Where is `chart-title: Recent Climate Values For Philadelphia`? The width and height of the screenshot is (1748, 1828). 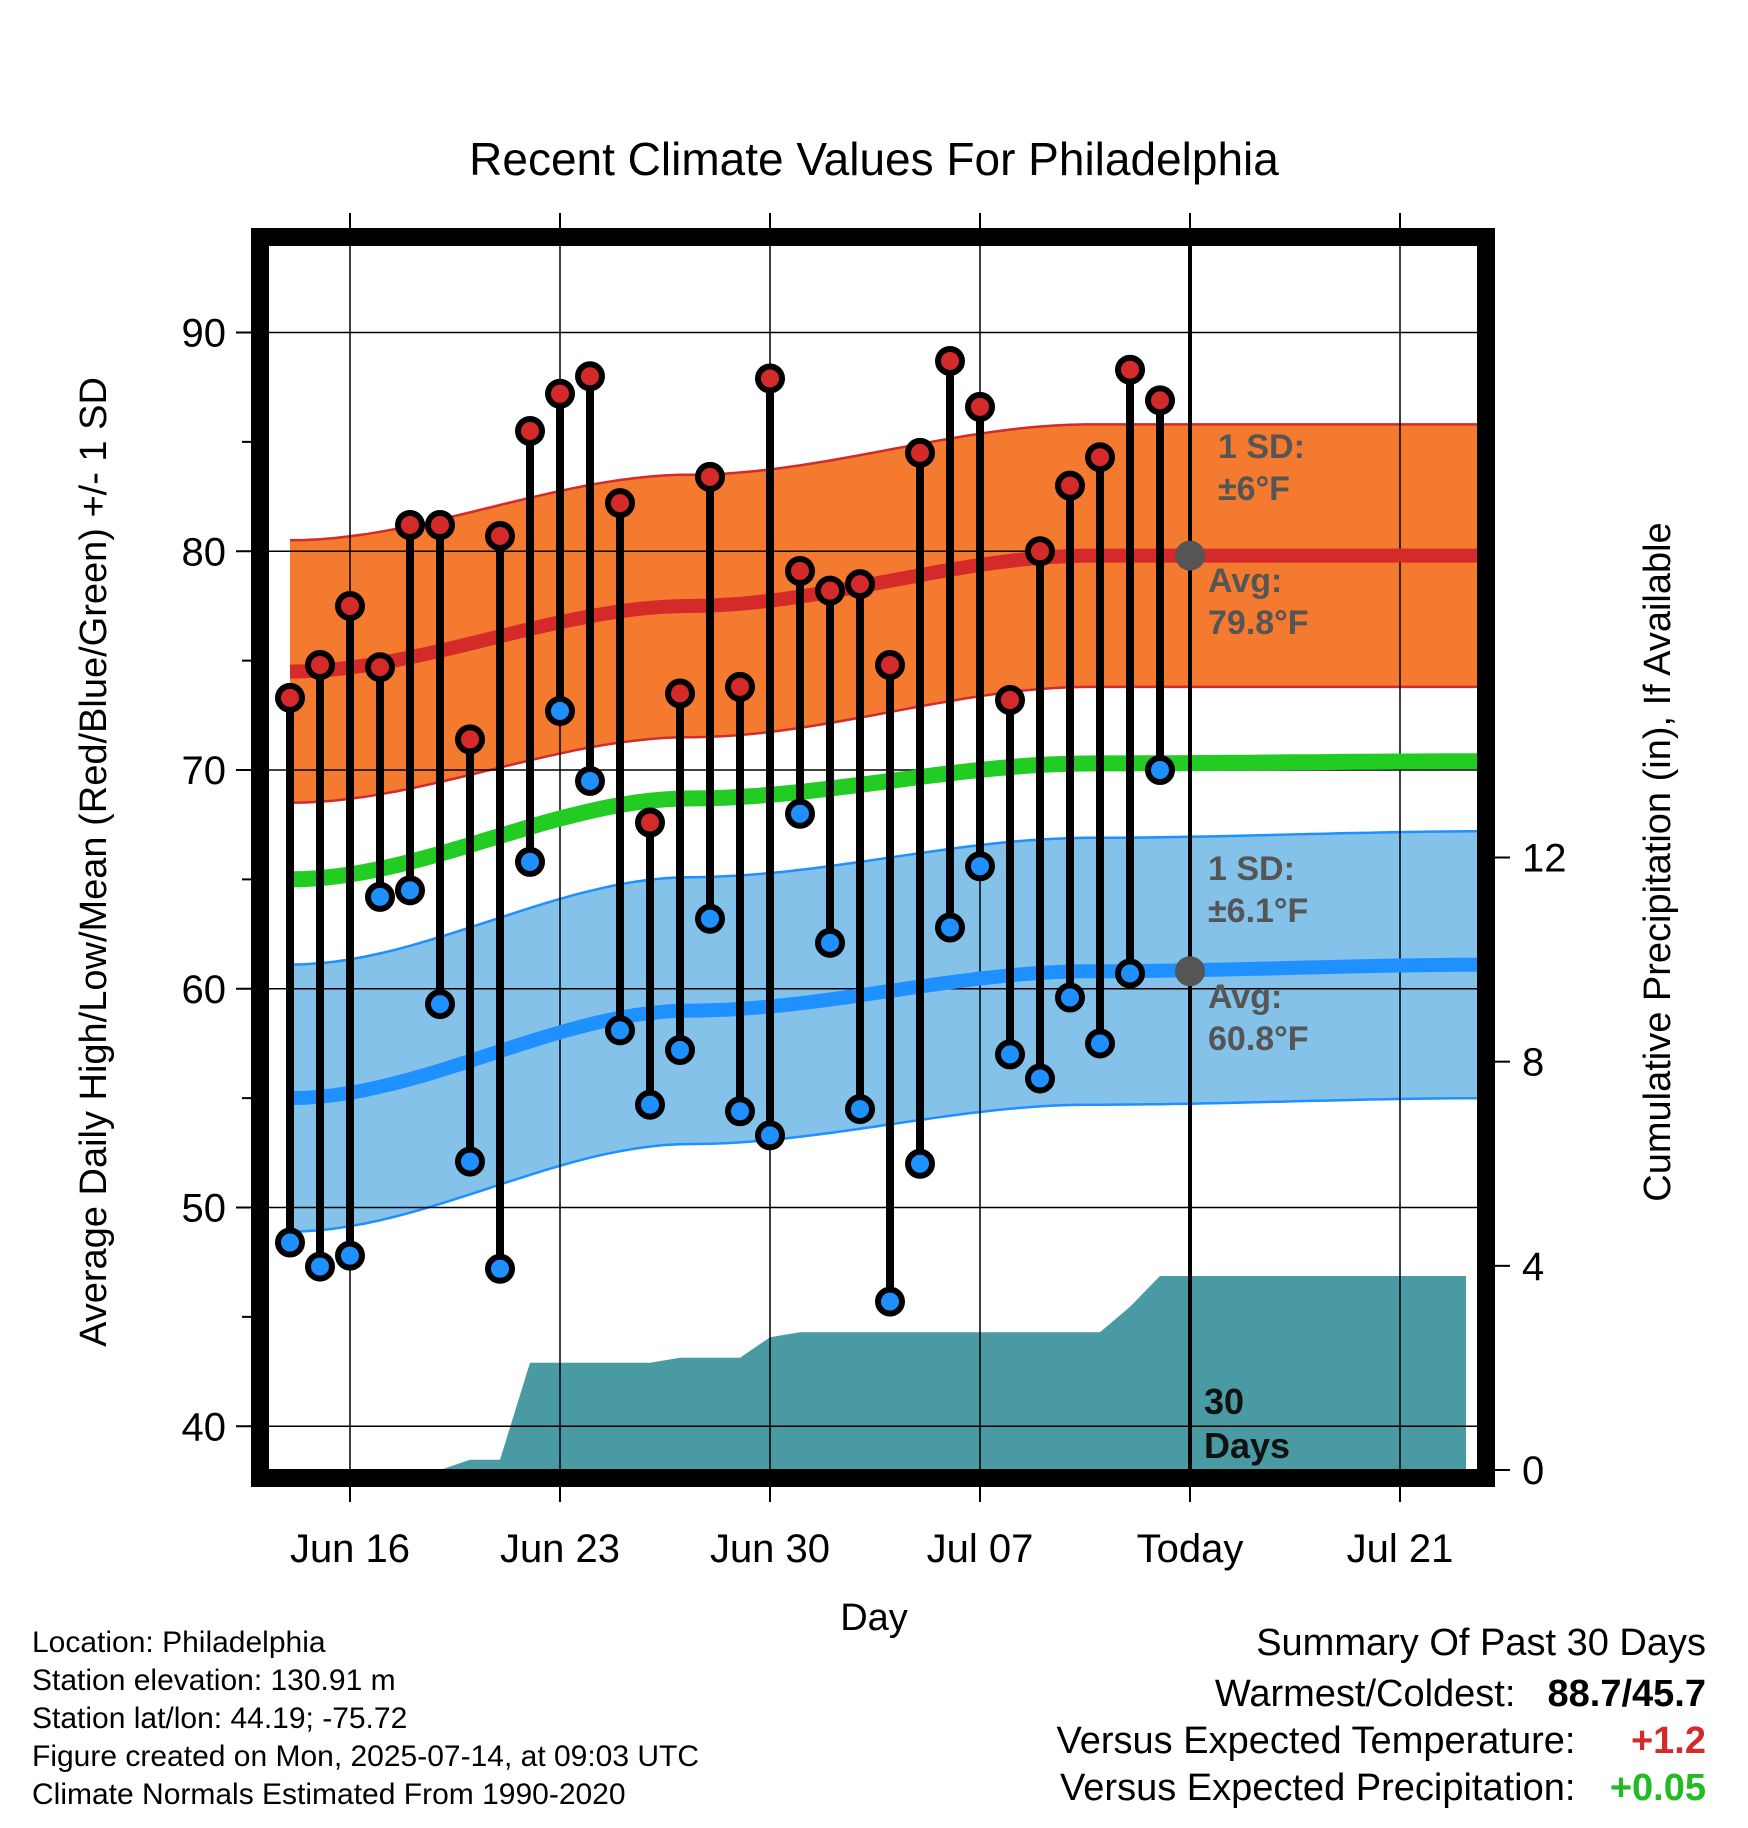 chart-title: Recent Climate Values For Philadelphia is located at coordinates (874, 159).